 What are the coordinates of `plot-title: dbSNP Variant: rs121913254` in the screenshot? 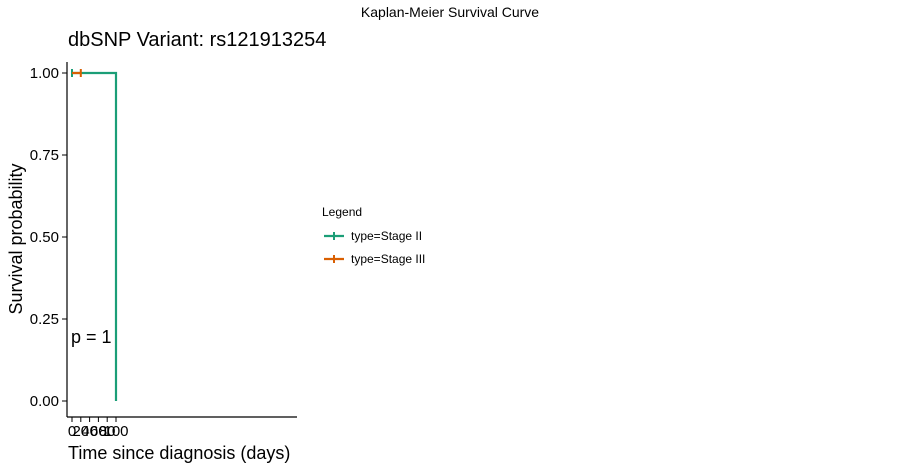 It's located at (197, 40).